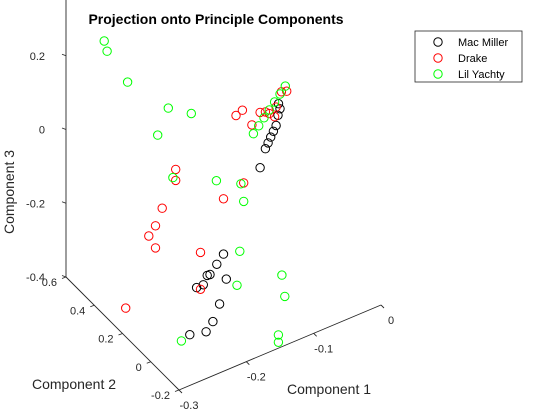 Image resolution: width=560 pixels, height=420 pixels. I want to click on y-tick-label-4: 0.6, so click(49, 283).